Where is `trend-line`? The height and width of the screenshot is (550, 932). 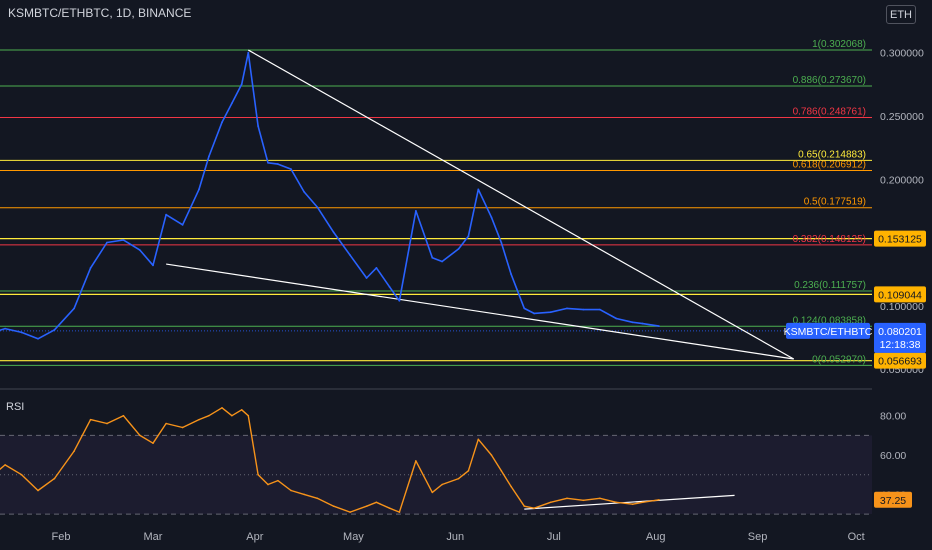
trend-line is located at coordinates (480, 311).